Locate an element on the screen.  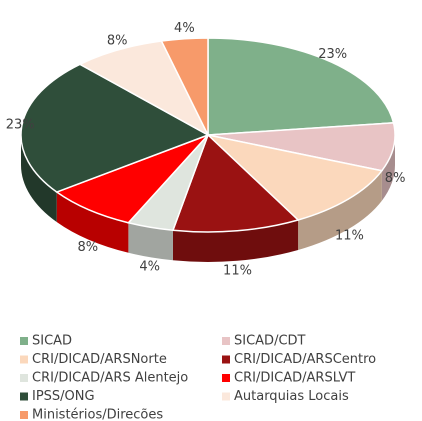
legend-label: IPSS/ONG is located at coordinates (63, 396).